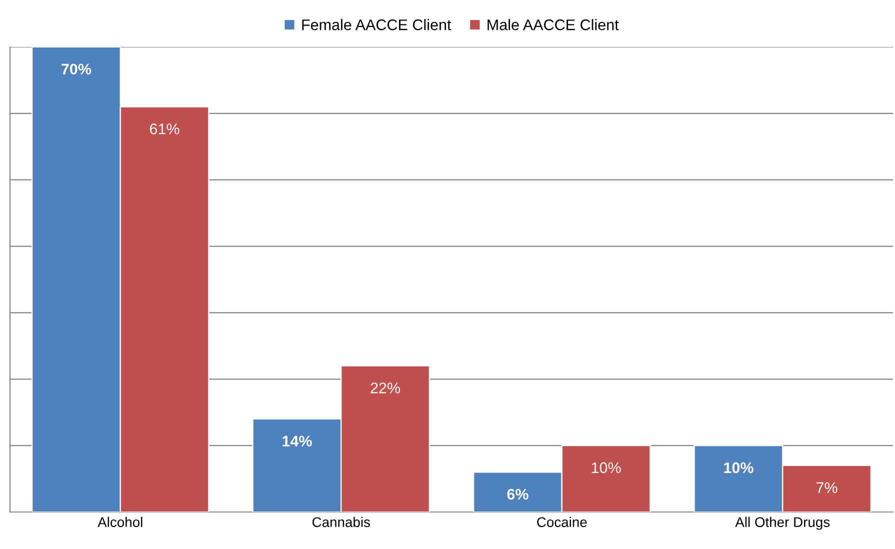  Describe the element at coordinates (377, 24) in the screenshot. I see `legend-label: Female AACCE Client` at that location.